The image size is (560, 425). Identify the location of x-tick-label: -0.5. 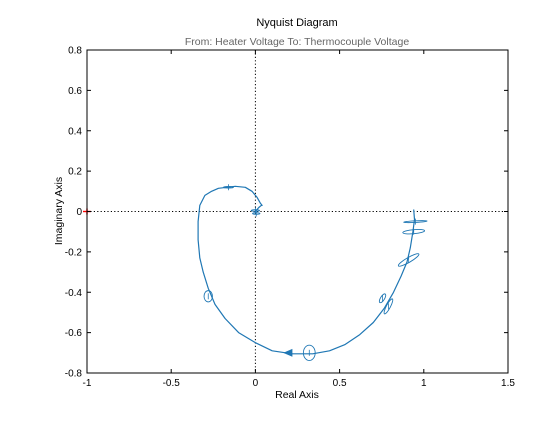
(172, 383).